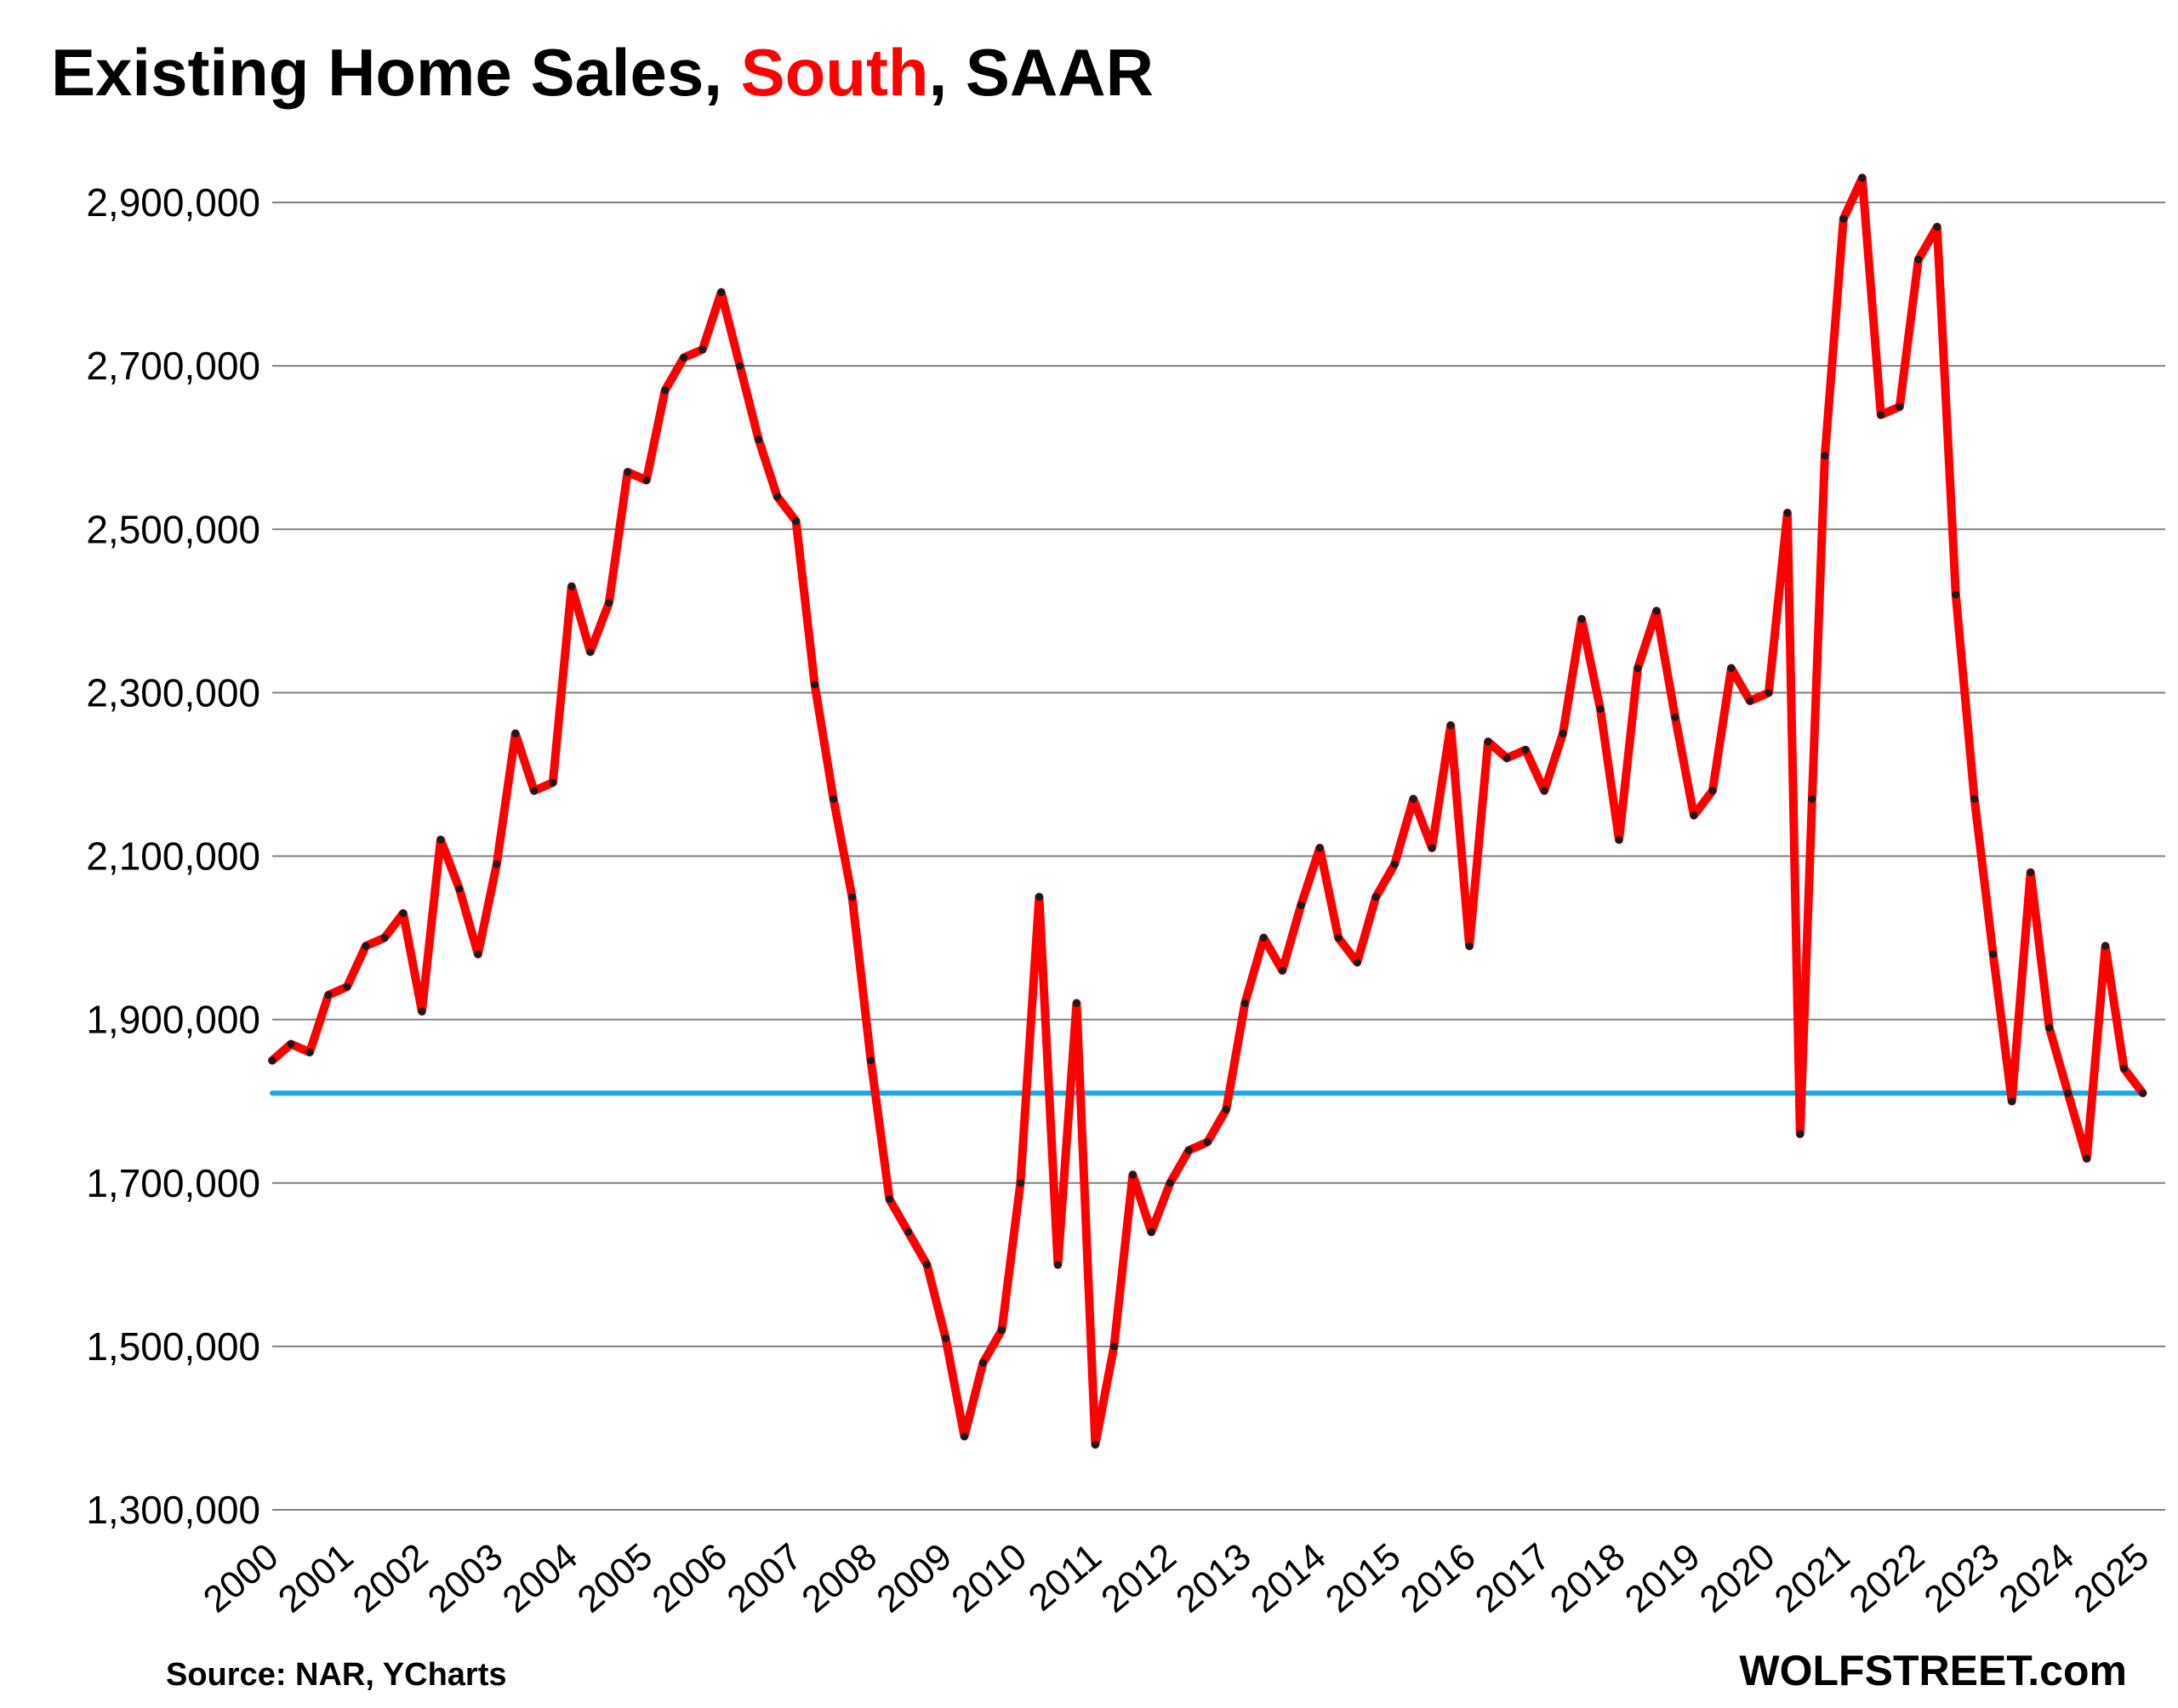 Image resolution: width=2178 pixels, height=1708 pixels. I want to click on x-tick-label: 2017, so click(1513, 1577).